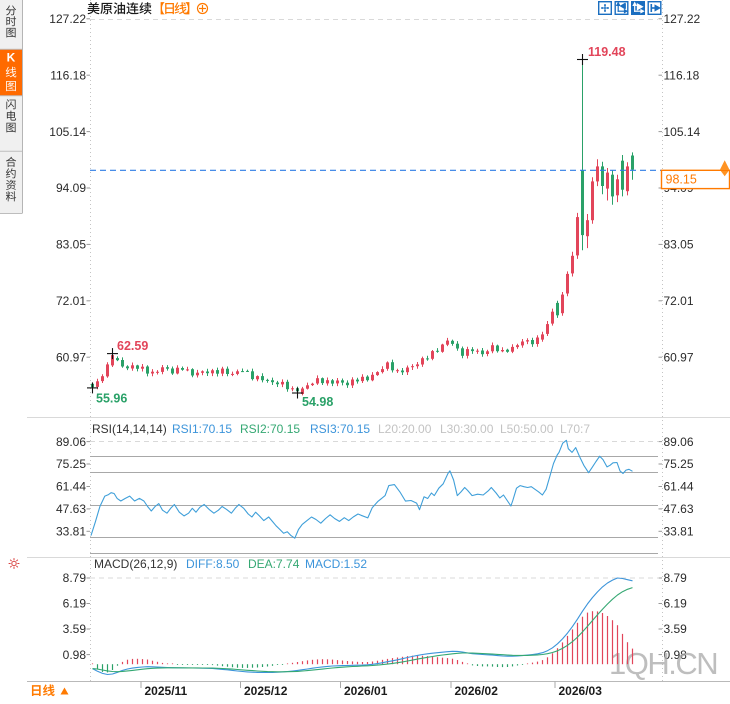  I want to click on svg-text: RSI2:70.15, so click(270, 429).